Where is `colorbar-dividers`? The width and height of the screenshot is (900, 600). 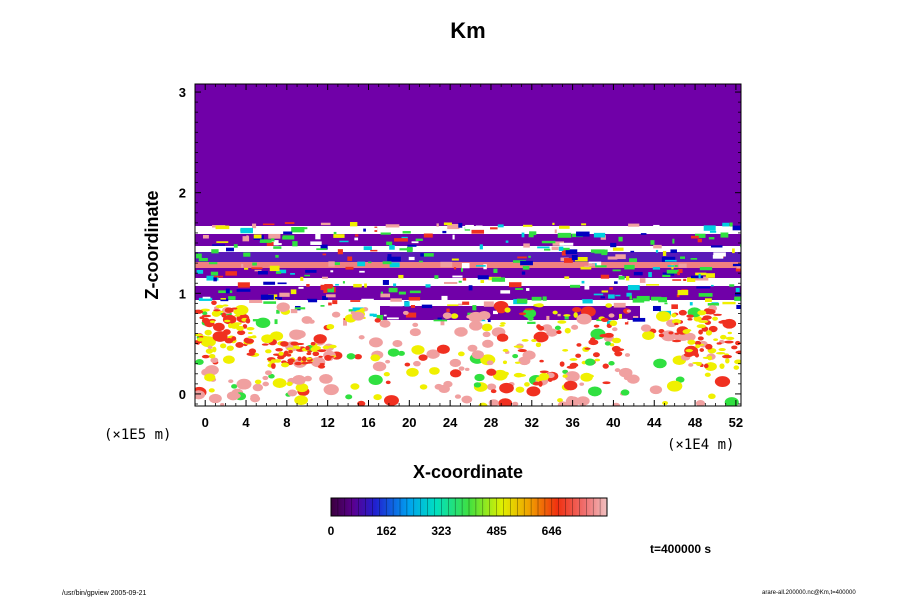 colorbar-dividers is located at coordinates (469, 507).